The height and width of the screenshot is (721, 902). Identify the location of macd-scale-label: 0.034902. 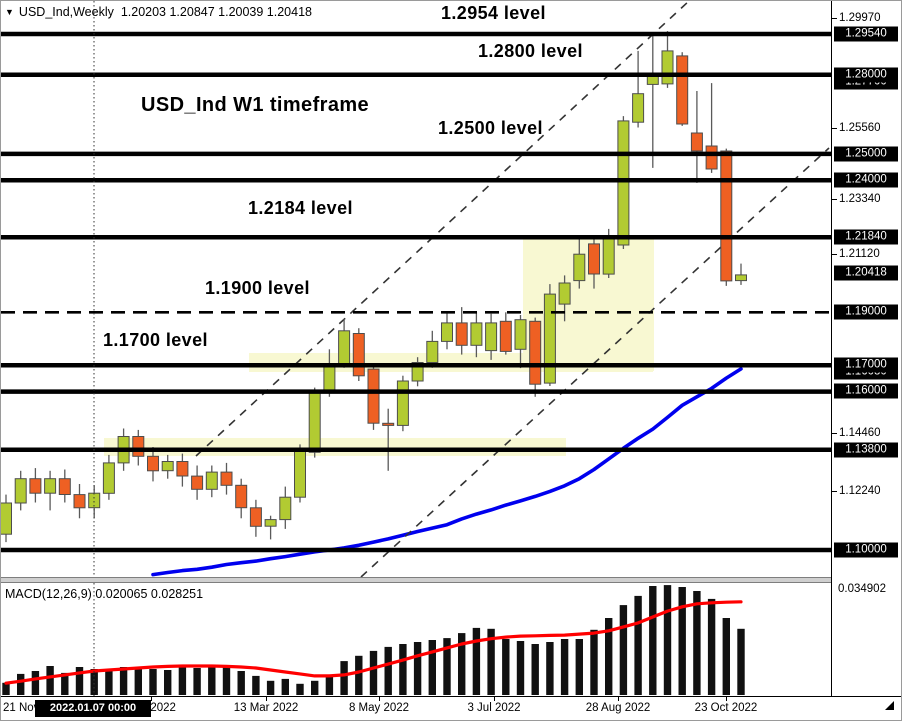
(862, 589).